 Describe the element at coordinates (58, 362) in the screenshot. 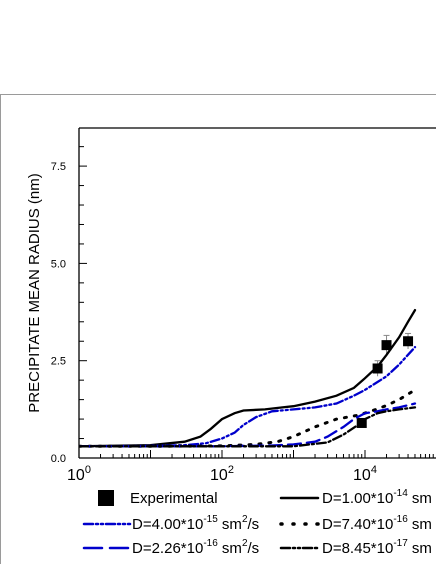

I see `y-tick-label: 2.5` at that location.